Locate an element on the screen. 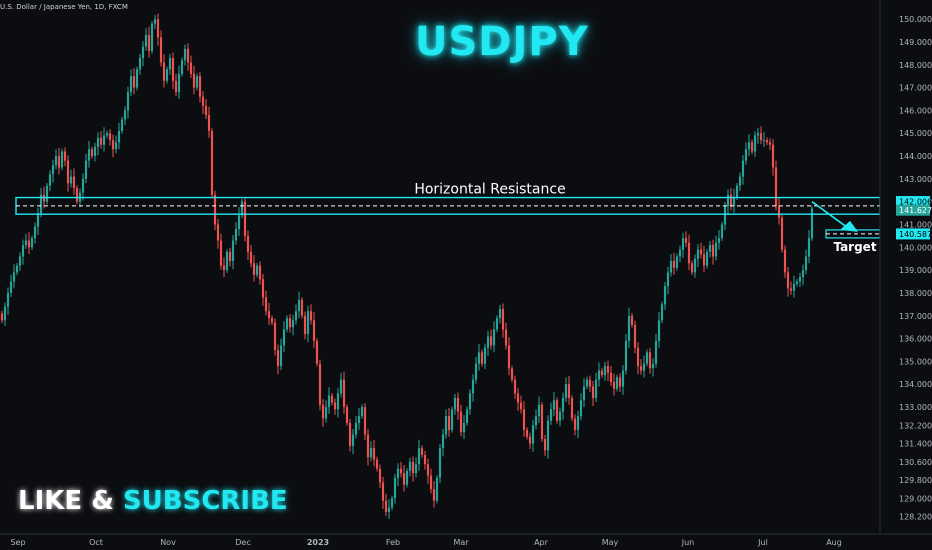  time-tick-label: Jun is located at coordinates (688, 542).